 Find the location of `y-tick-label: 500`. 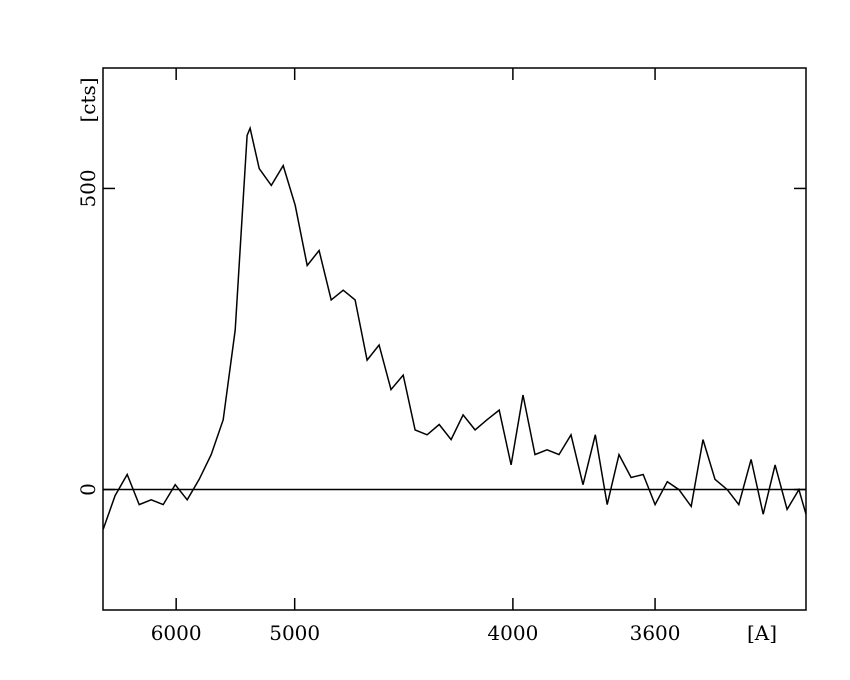

y-tick-label: 500 is located at coordinates (88, 188).